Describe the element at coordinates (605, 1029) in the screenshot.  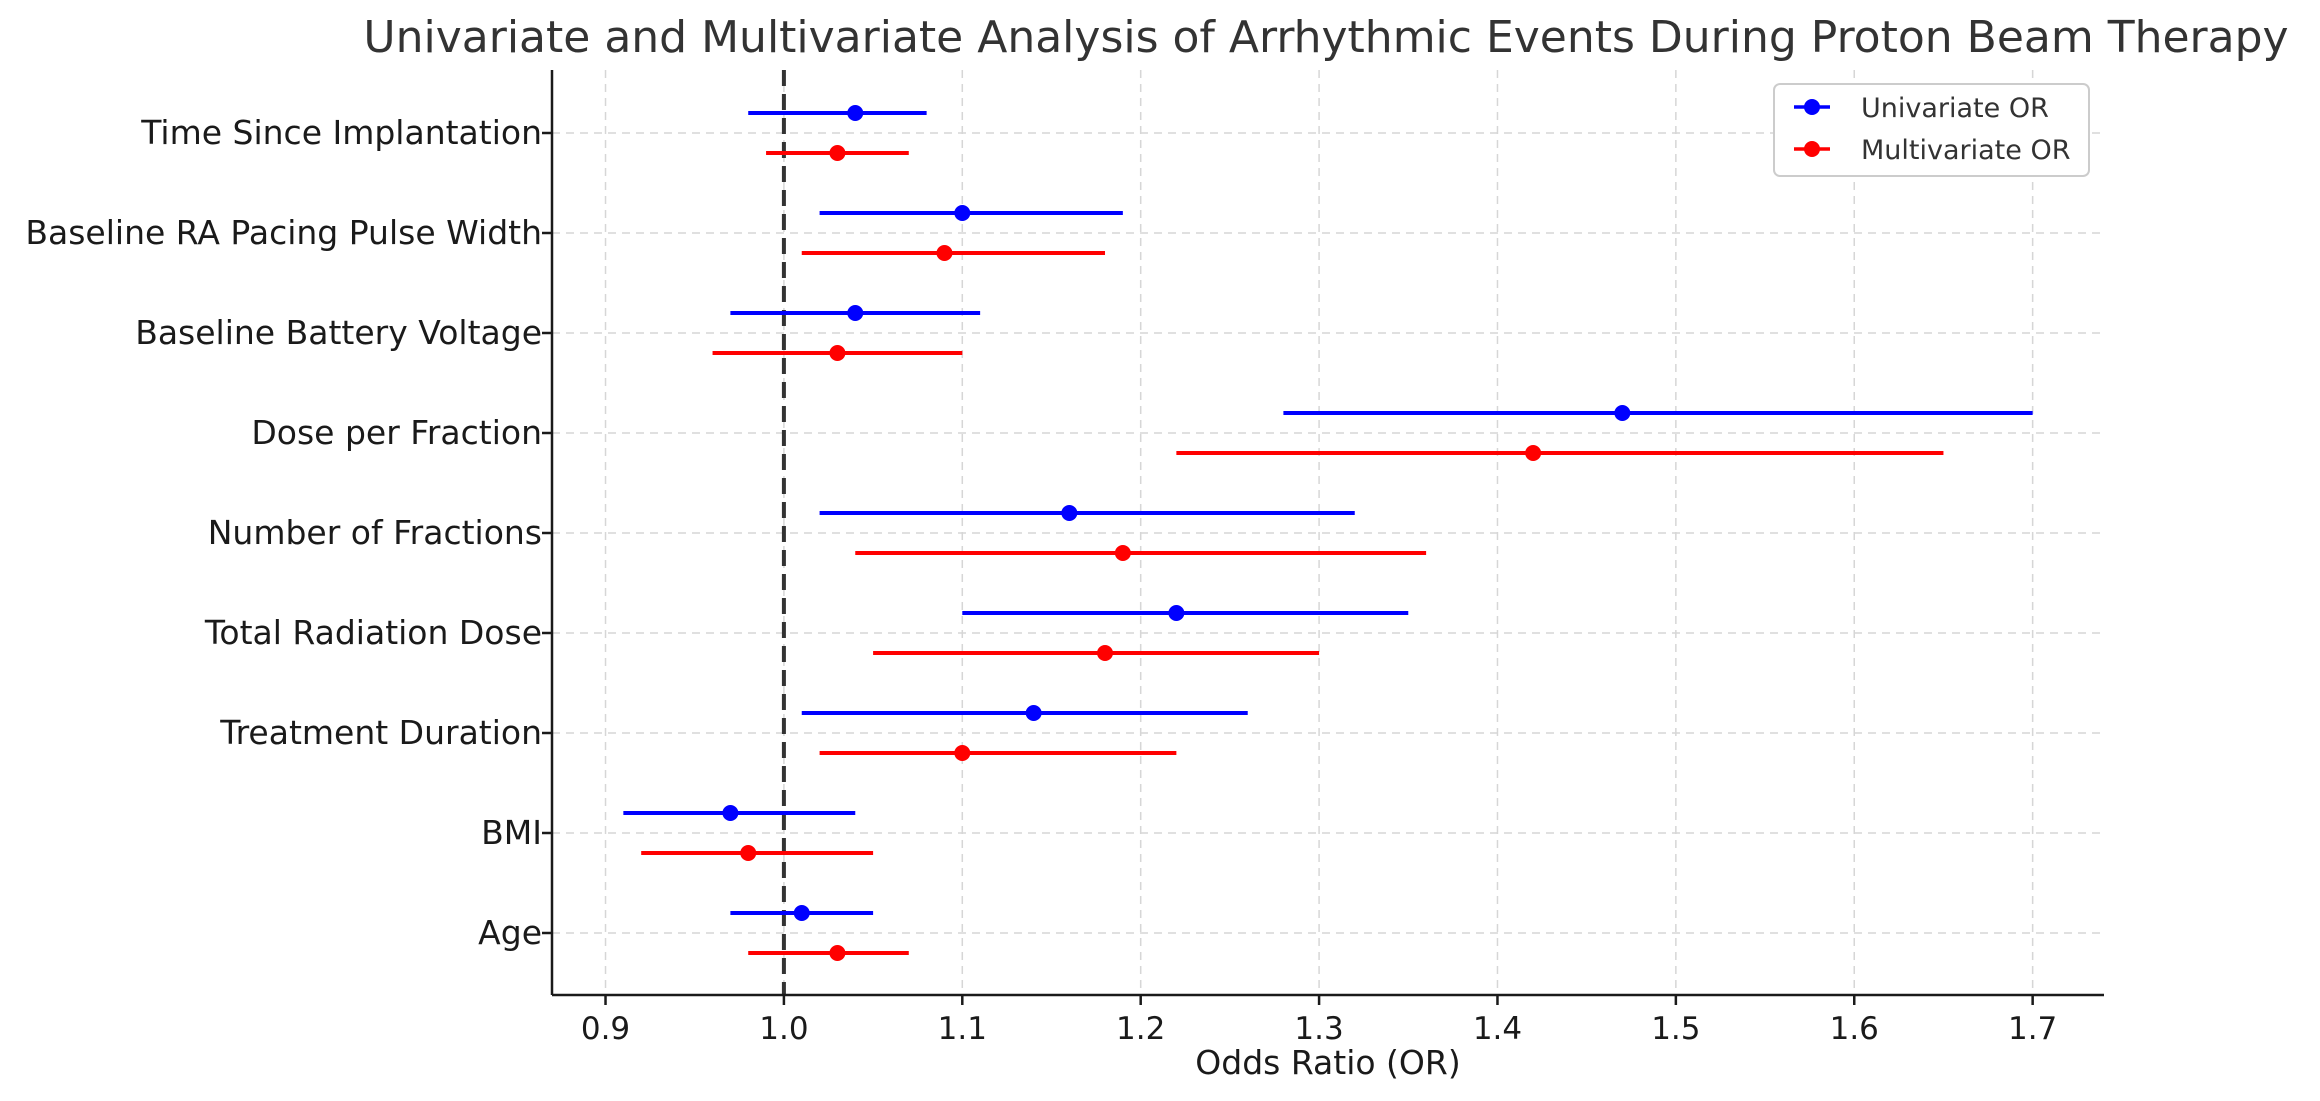
I see `x-tick-label: 0.9` at that location.